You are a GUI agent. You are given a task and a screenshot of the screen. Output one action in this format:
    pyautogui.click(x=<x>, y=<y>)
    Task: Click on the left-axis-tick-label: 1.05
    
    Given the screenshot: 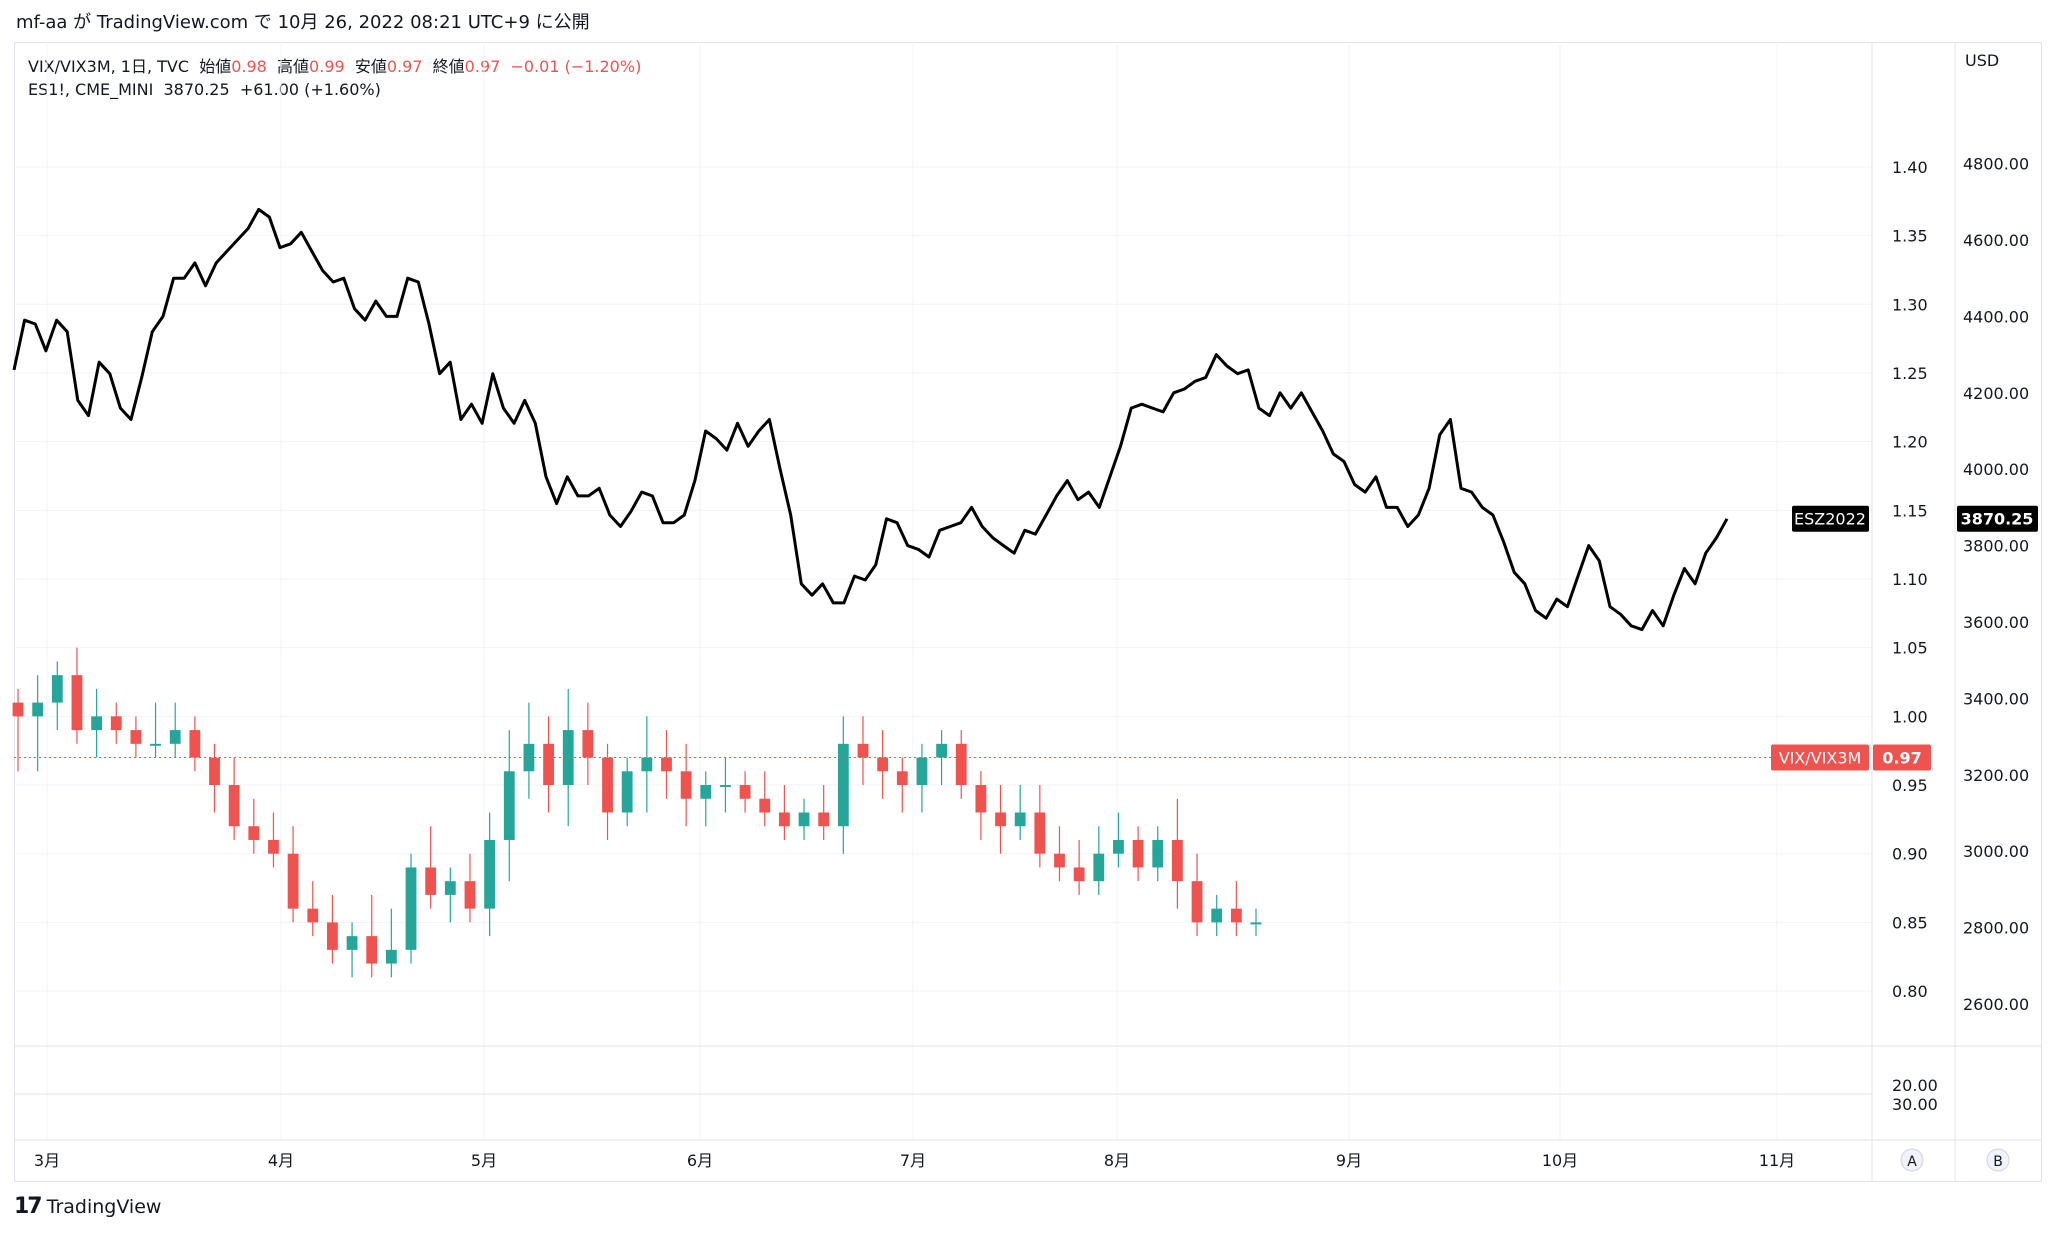 What is the action you would take?
    pyautogui.click(x=1910, y=648)
    